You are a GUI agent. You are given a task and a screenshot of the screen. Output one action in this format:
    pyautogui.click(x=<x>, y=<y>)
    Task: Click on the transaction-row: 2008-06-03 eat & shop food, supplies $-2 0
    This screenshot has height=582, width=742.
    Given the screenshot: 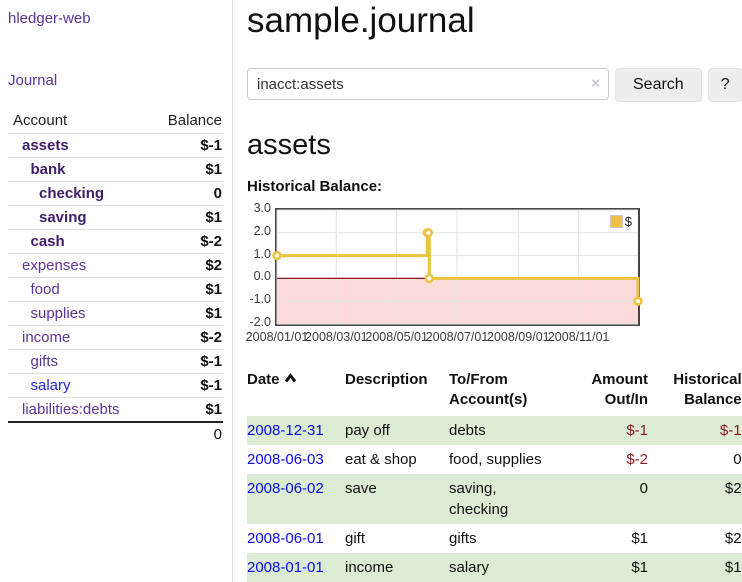 What is the action you would take?
    pyautogui.click(x=494, y=459)
    